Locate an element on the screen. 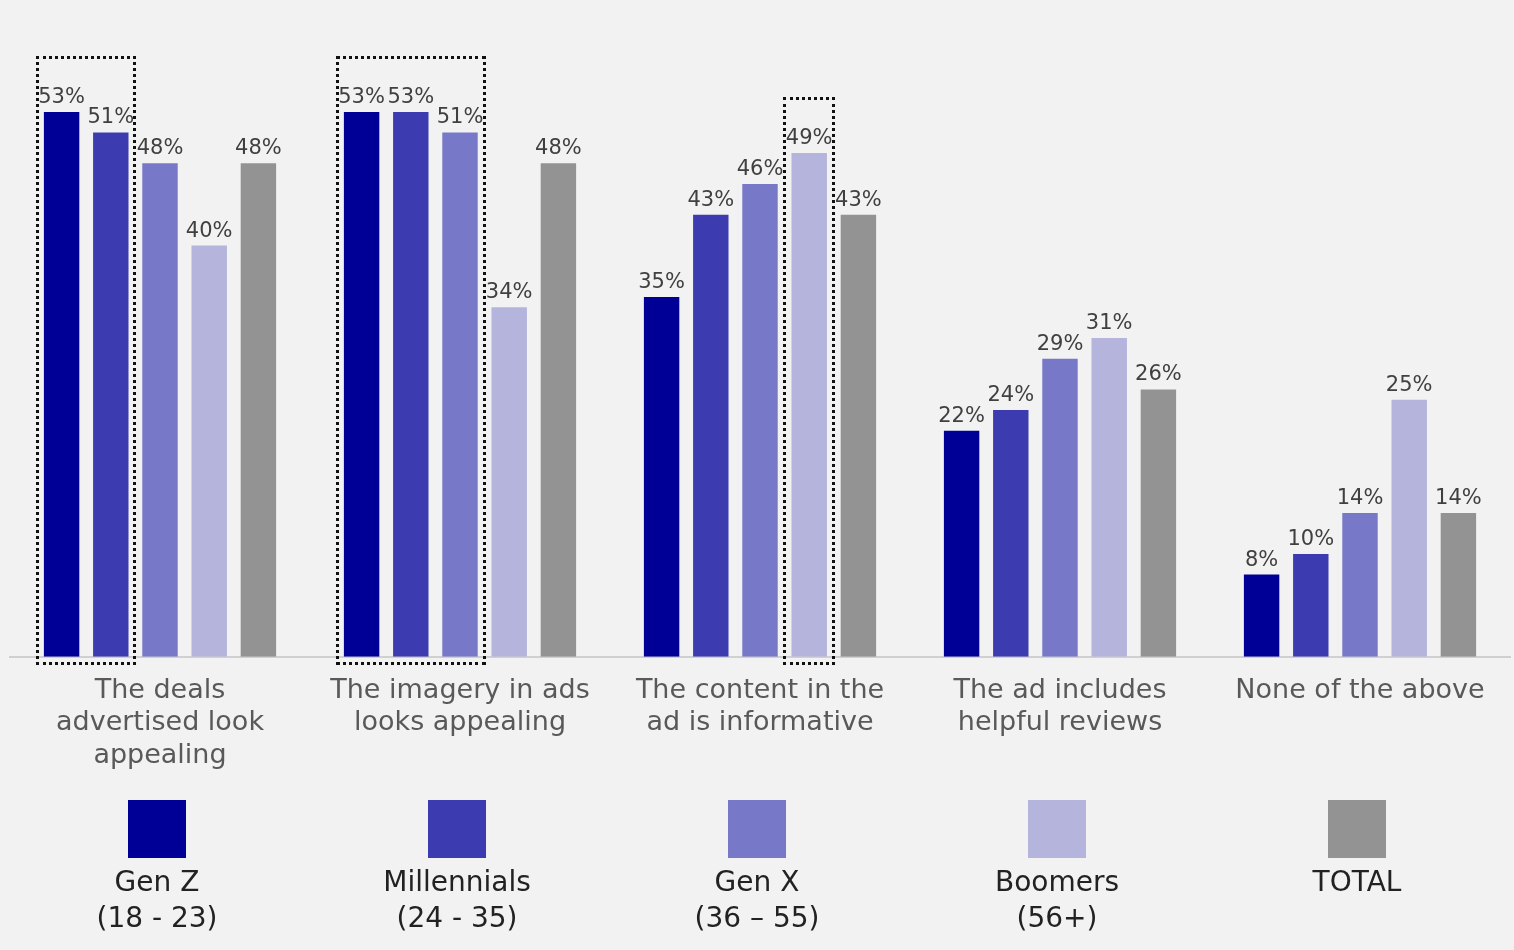 The height and width of the screenshot is (950, 1514). data-label: 35% is located at coordinates (661, 280).